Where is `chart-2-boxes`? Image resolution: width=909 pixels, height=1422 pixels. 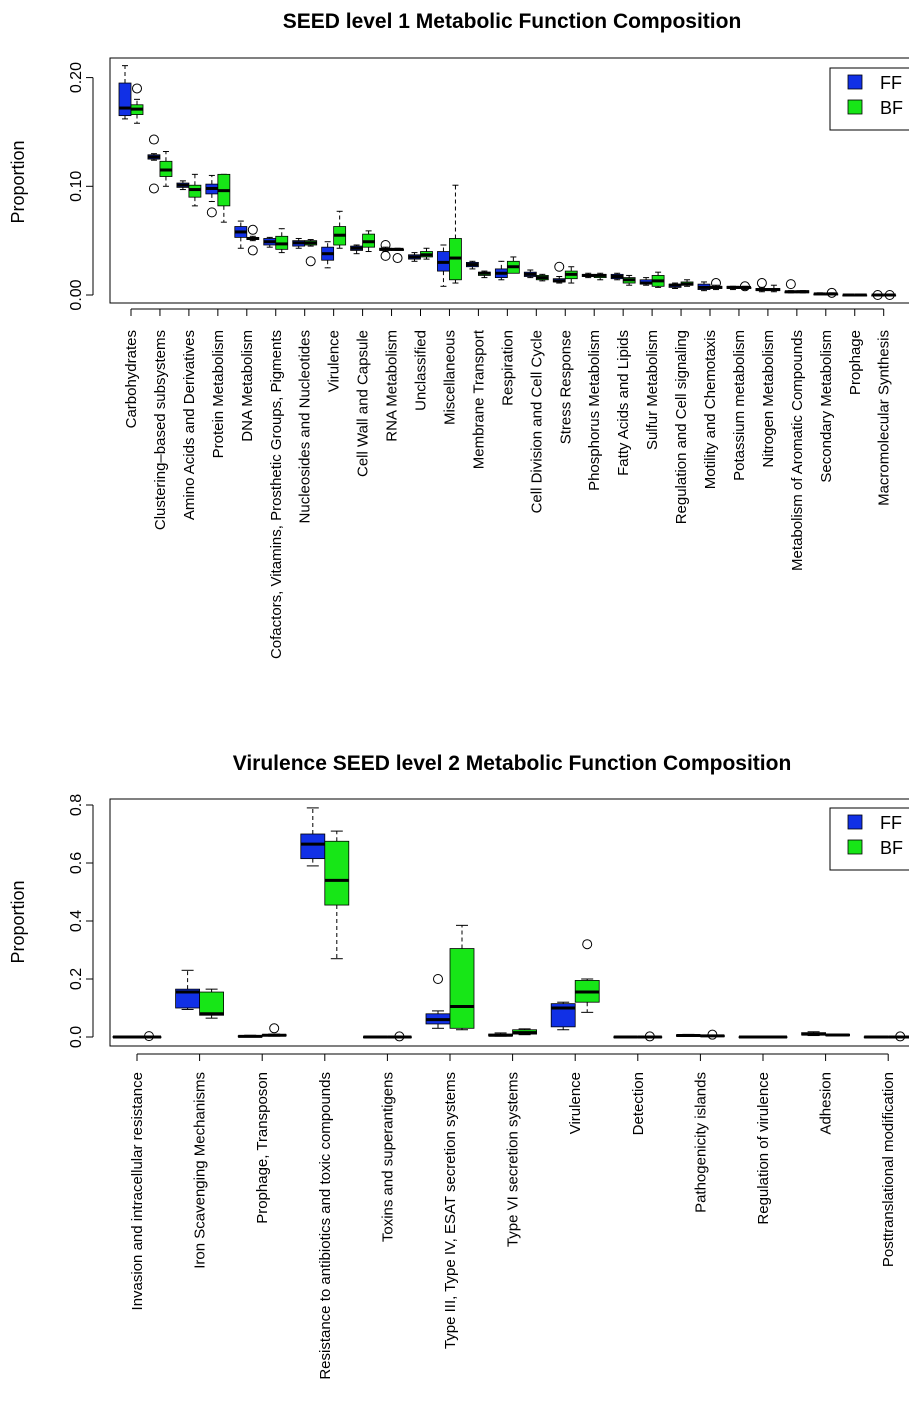
chart-2-boxes is located at coordinates (510, 924).